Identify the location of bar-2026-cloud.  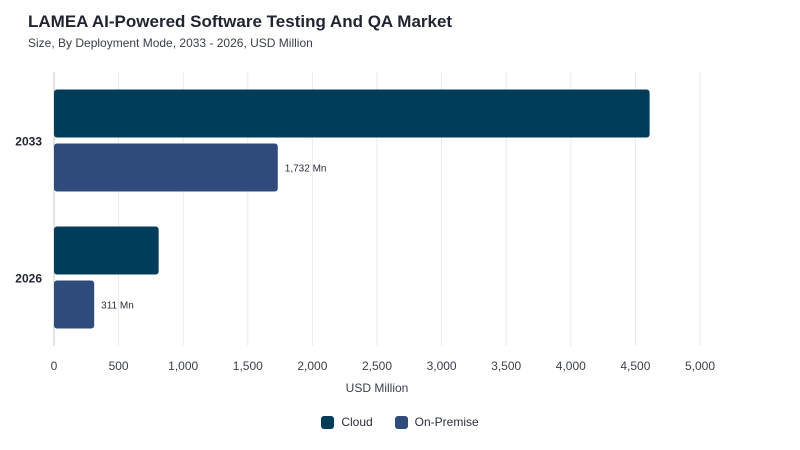
(106, 250).